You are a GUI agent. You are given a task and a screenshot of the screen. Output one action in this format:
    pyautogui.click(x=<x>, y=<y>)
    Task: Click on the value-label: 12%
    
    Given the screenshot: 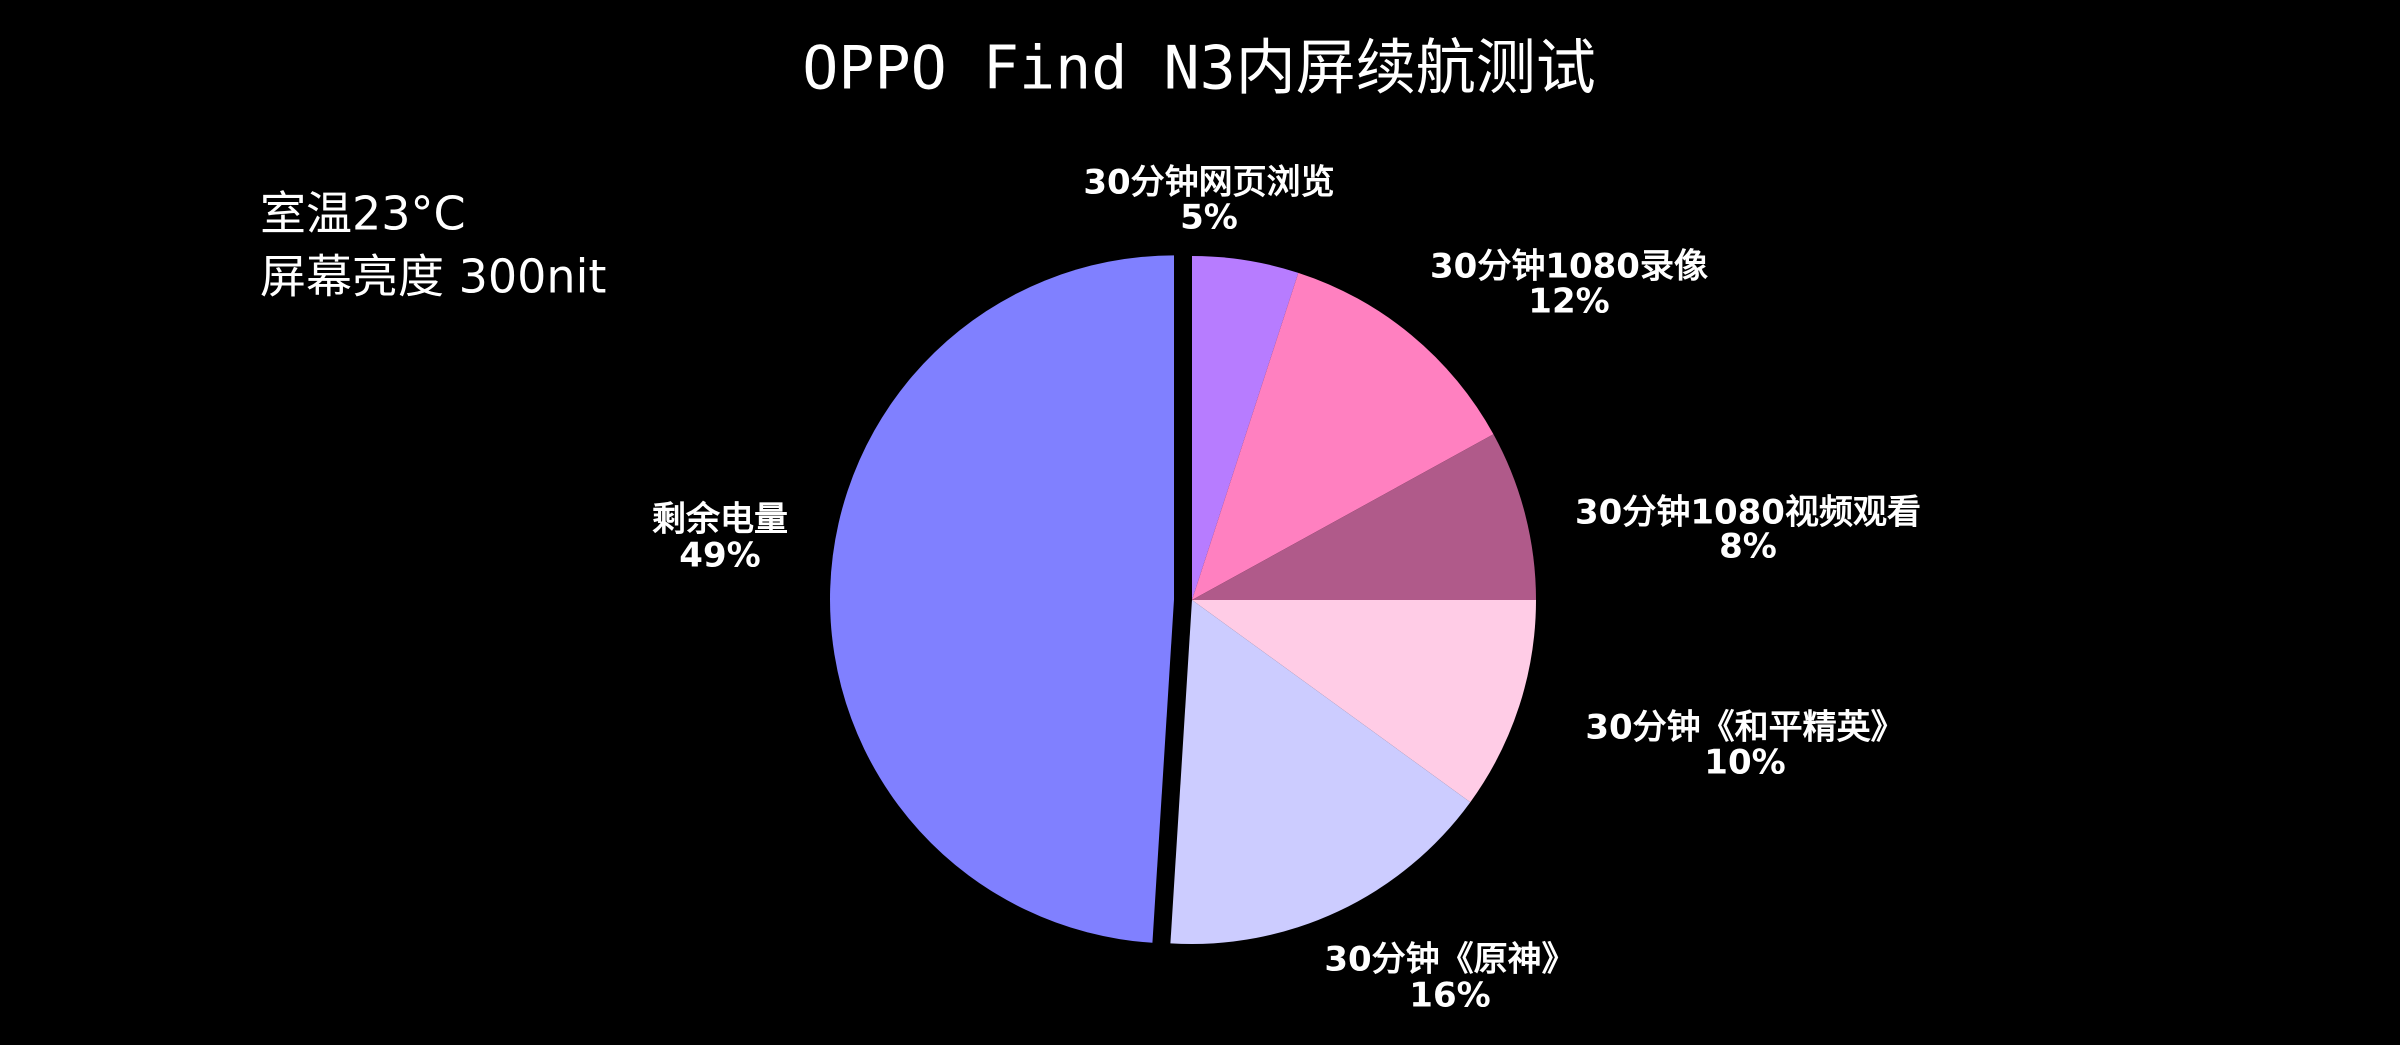 What is the action you would take?
    pyautogui.click(x=1568, y=302)
    